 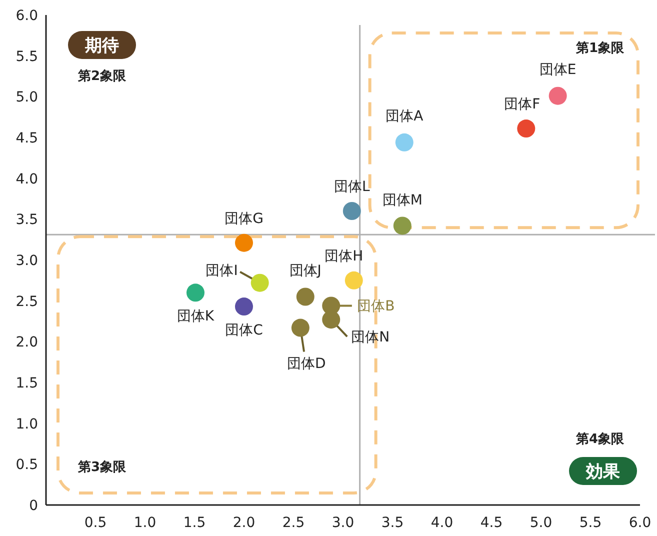 I want to click on x-tick-label: 5.5, so click(x=590, y=523).